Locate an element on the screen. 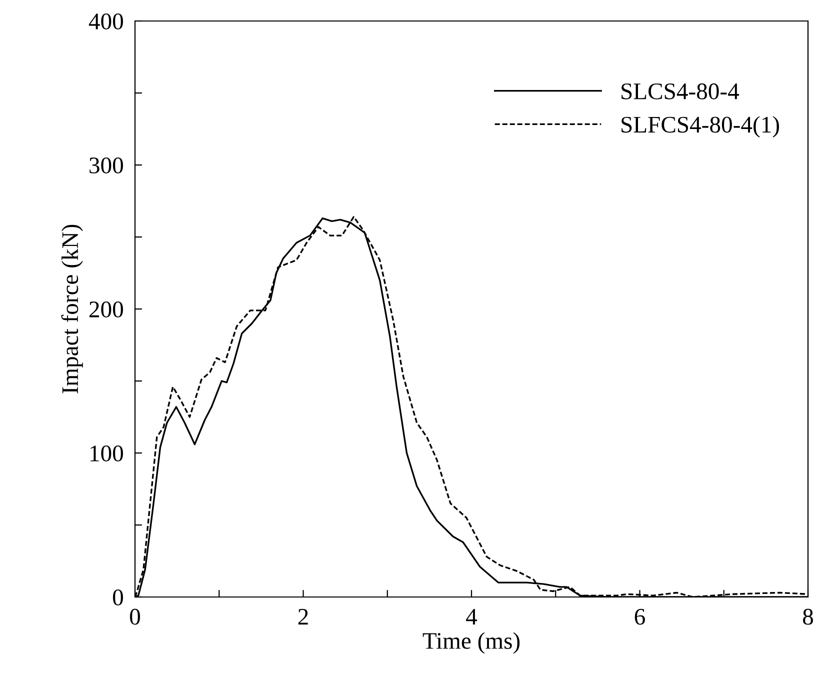 Image resolution: width=818 pixels, height=698 pixels. y-tick-label: 400 is located at coordinates (105, 21).